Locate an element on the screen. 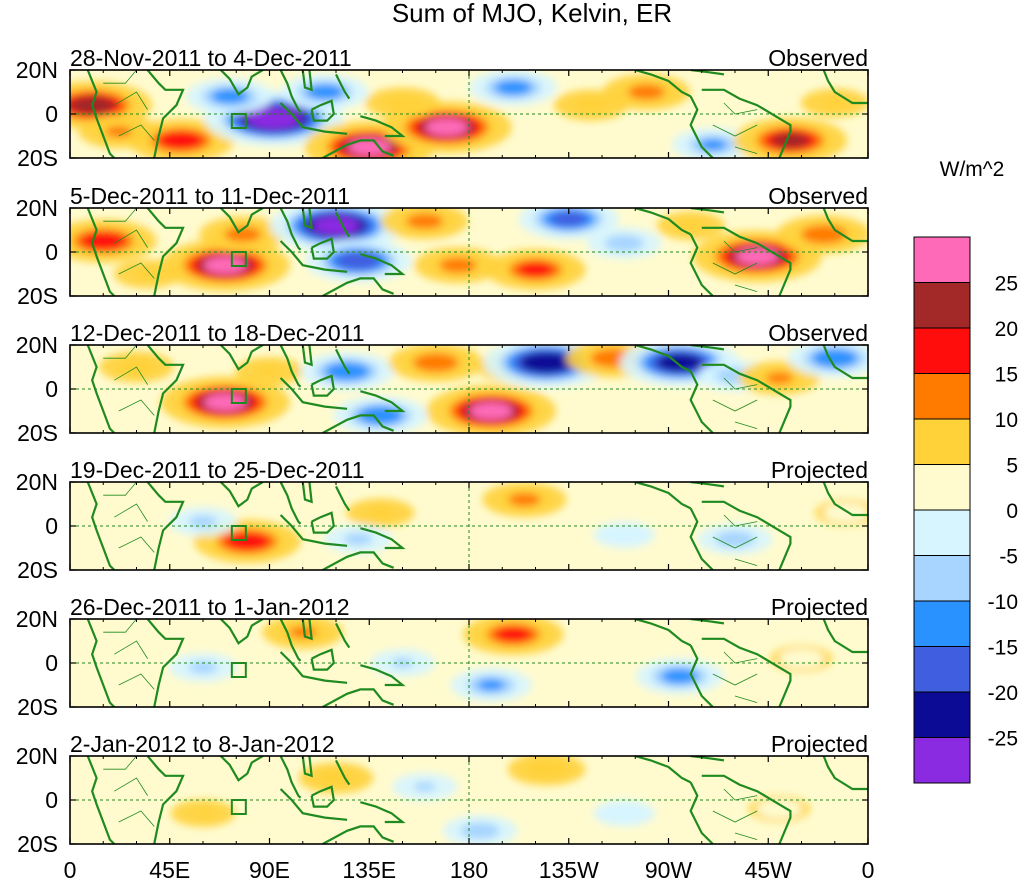 The height and width of the screenshot is (889, 1021). panel-6: 20N 0 20S 2-Jan-2012 to 8-Jan-2012 Projected is located at coordinates (442, 794).